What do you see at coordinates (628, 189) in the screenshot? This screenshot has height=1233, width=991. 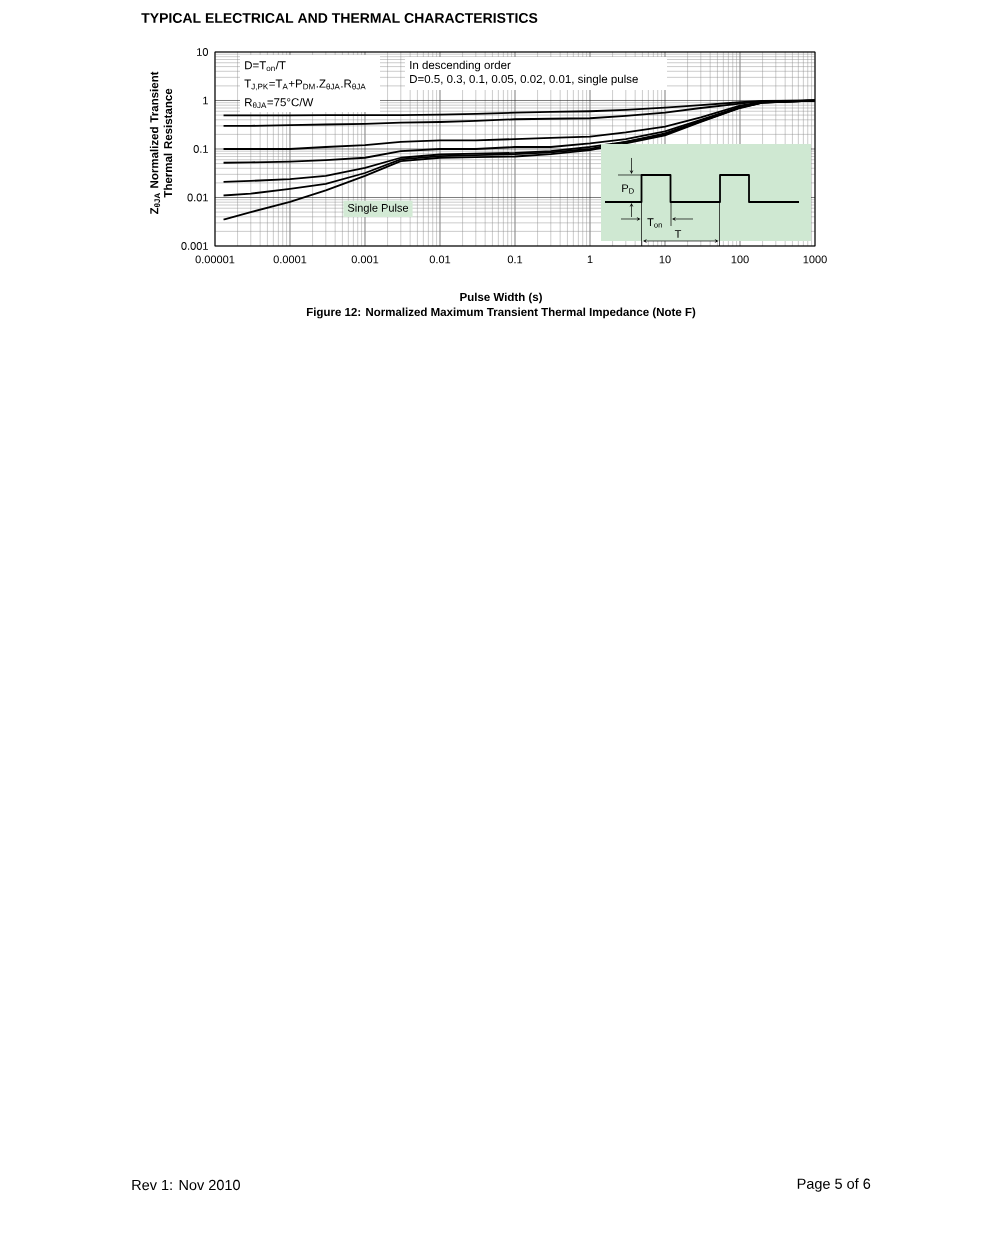 I see `annotation: P$_{D}$` at bounding box center [628, 189].